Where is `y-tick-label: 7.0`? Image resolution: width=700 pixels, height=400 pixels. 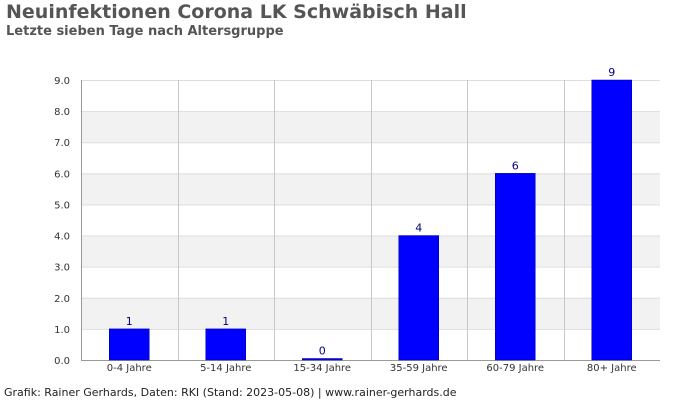
y-tick-label: 7.0 is located at coordinates (62, 143).